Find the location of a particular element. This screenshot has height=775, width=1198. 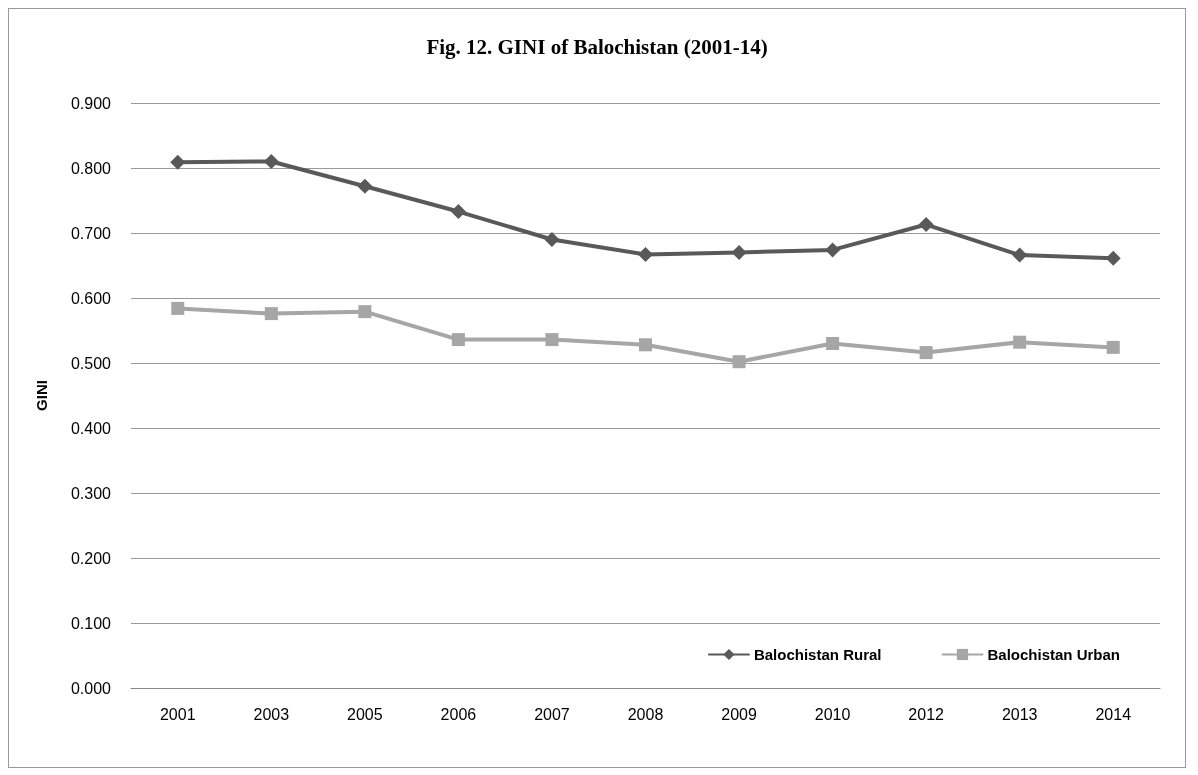

x-tick-label: 2001 is located at coordinates (177, 714).